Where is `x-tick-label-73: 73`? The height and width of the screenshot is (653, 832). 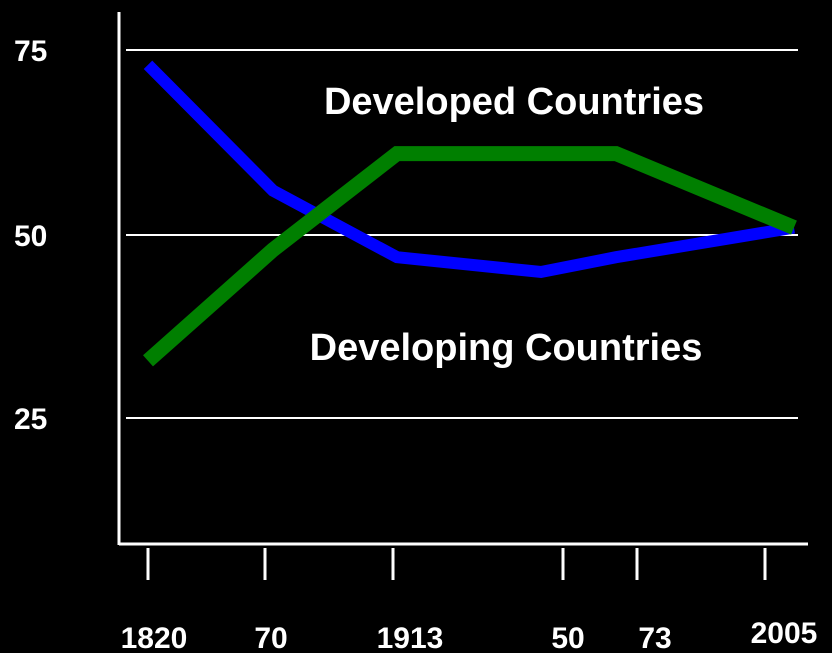
x-tick-label-73: 73 is located at coordinates (654, 637).